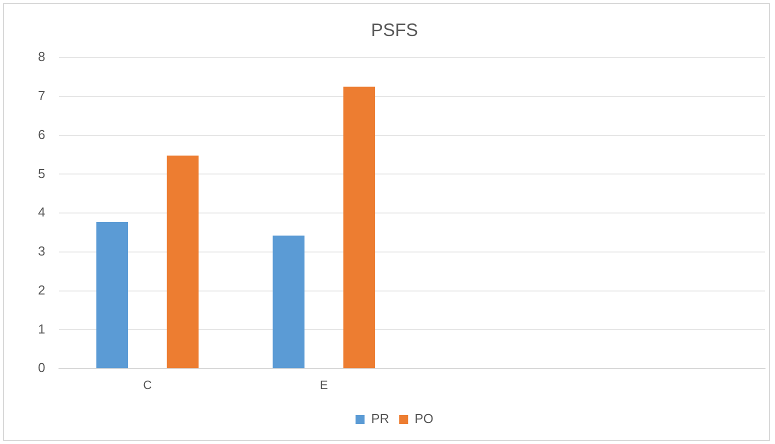 This screenshot has height=444, width=775. I want to click on x-tick-label: C, so click(147, 385).